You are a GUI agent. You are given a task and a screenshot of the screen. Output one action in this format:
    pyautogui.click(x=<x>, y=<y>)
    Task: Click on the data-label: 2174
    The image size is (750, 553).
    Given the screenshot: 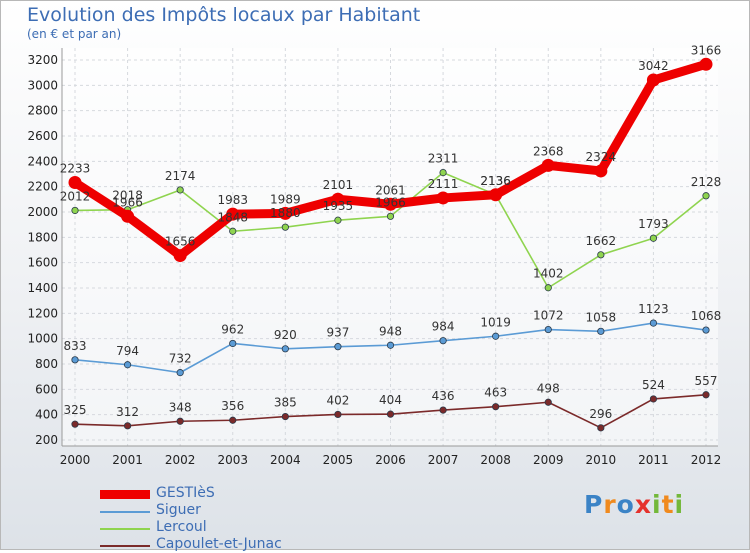 What is the action you would take?
    pyautogui.click(x=180, y=176)
    